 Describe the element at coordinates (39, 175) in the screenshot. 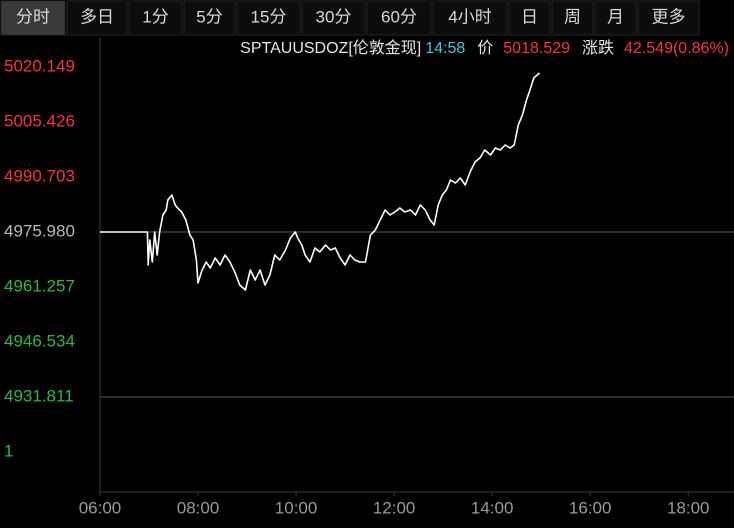

I see `y-tick-label: 4990.703` at that location.